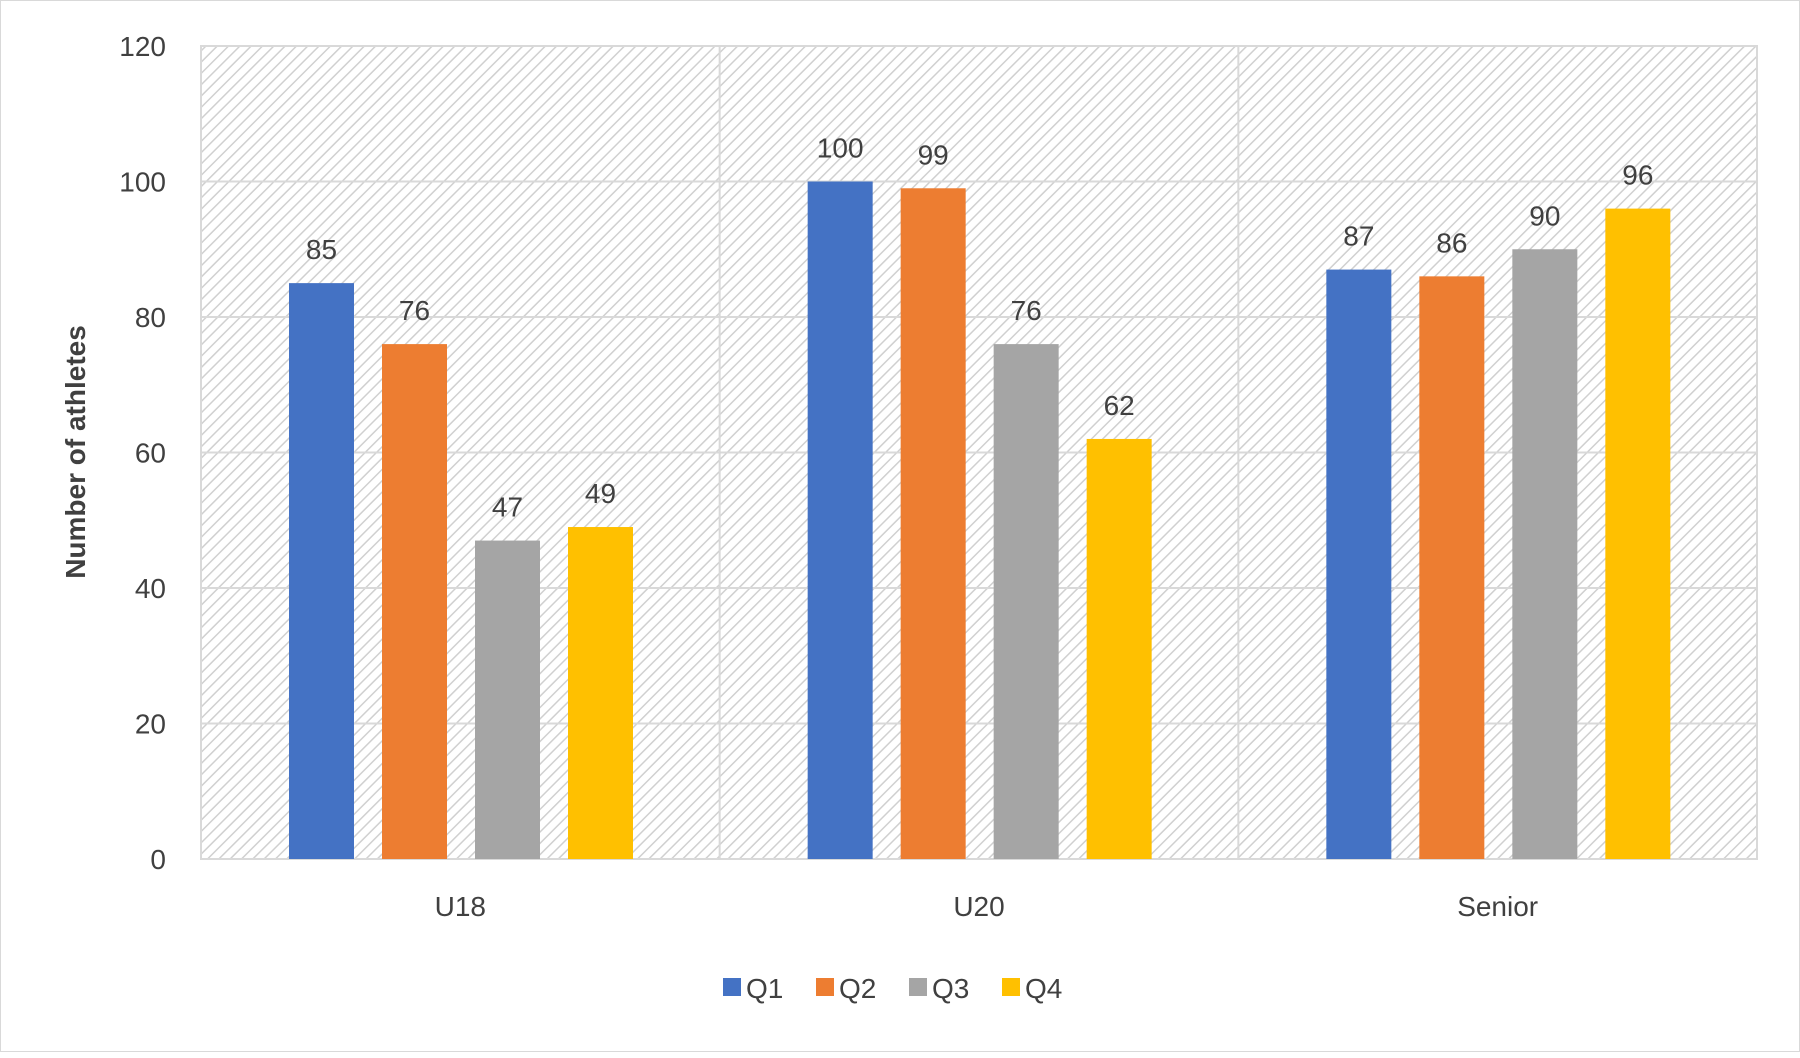 This screenshot has width=1800, height=1058. Describe the element at coordinates (1452, 568) in the screenshot. I see `bar-q2-senior` at that location.